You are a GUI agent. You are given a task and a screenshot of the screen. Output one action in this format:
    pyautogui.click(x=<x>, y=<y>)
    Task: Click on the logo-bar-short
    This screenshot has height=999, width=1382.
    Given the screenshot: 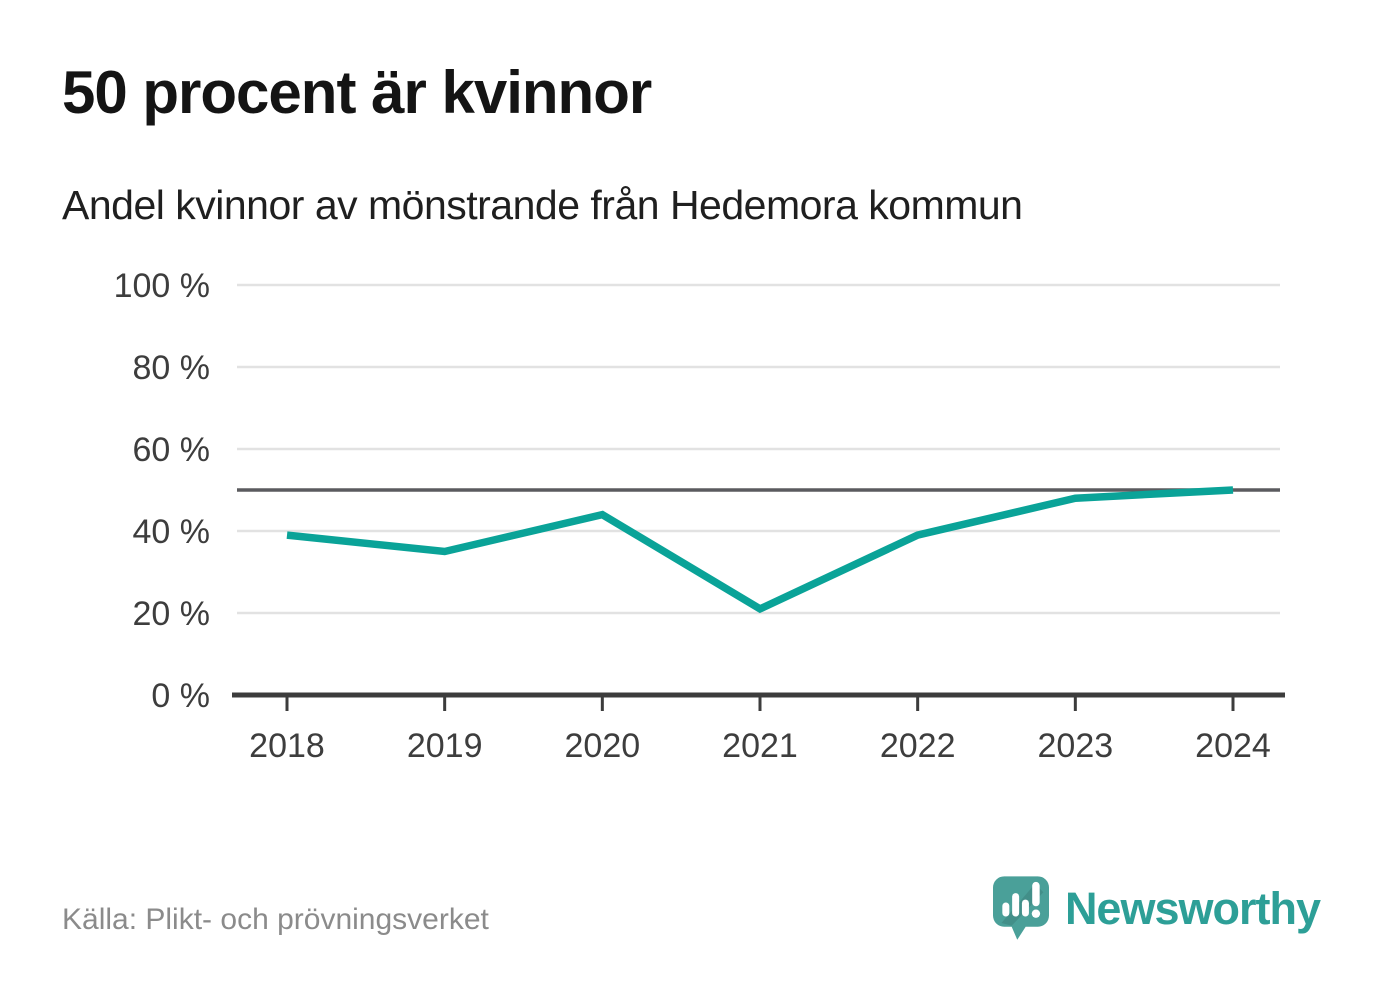 What is the action you would take?
    pyautogui.click(x=1006, y=909)
    